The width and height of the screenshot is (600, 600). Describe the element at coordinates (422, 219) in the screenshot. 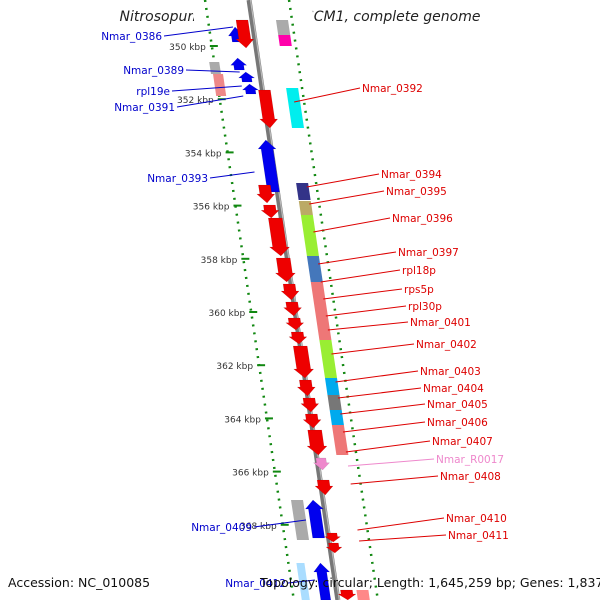

I see `forward-gene-label: Nmar_0396` at that location.